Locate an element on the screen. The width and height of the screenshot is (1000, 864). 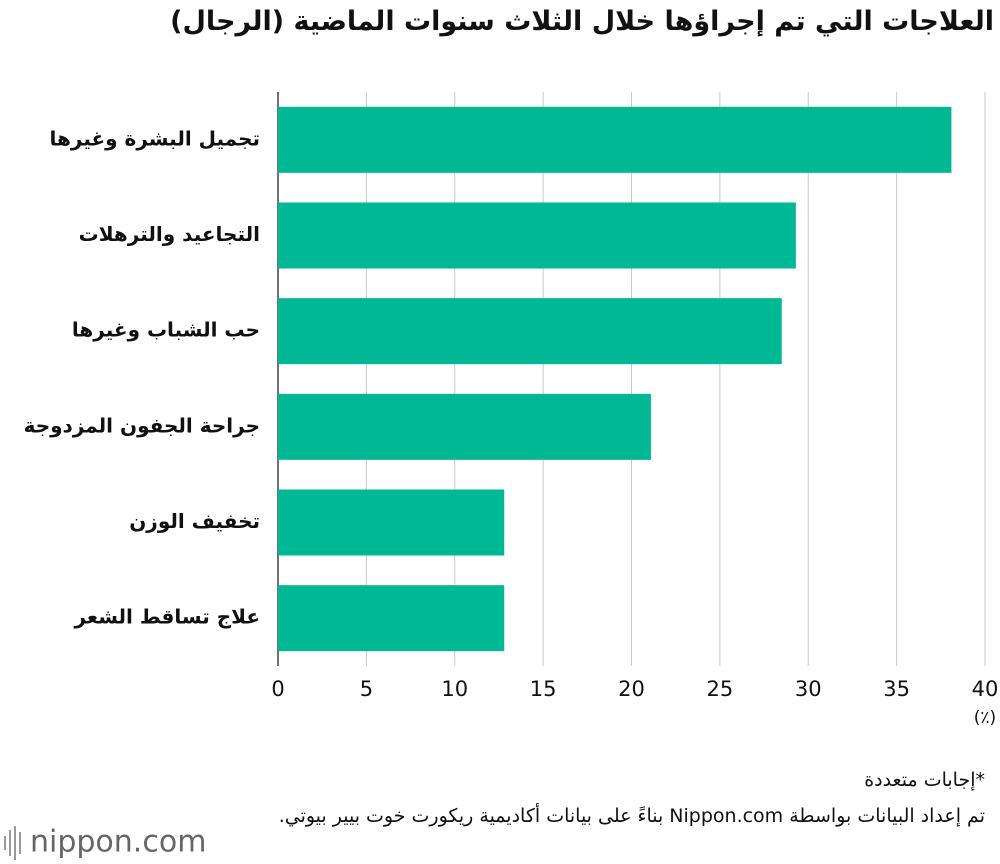
y-tick-label: حب الشباب وغيرها is located at coordinates (166, 330).